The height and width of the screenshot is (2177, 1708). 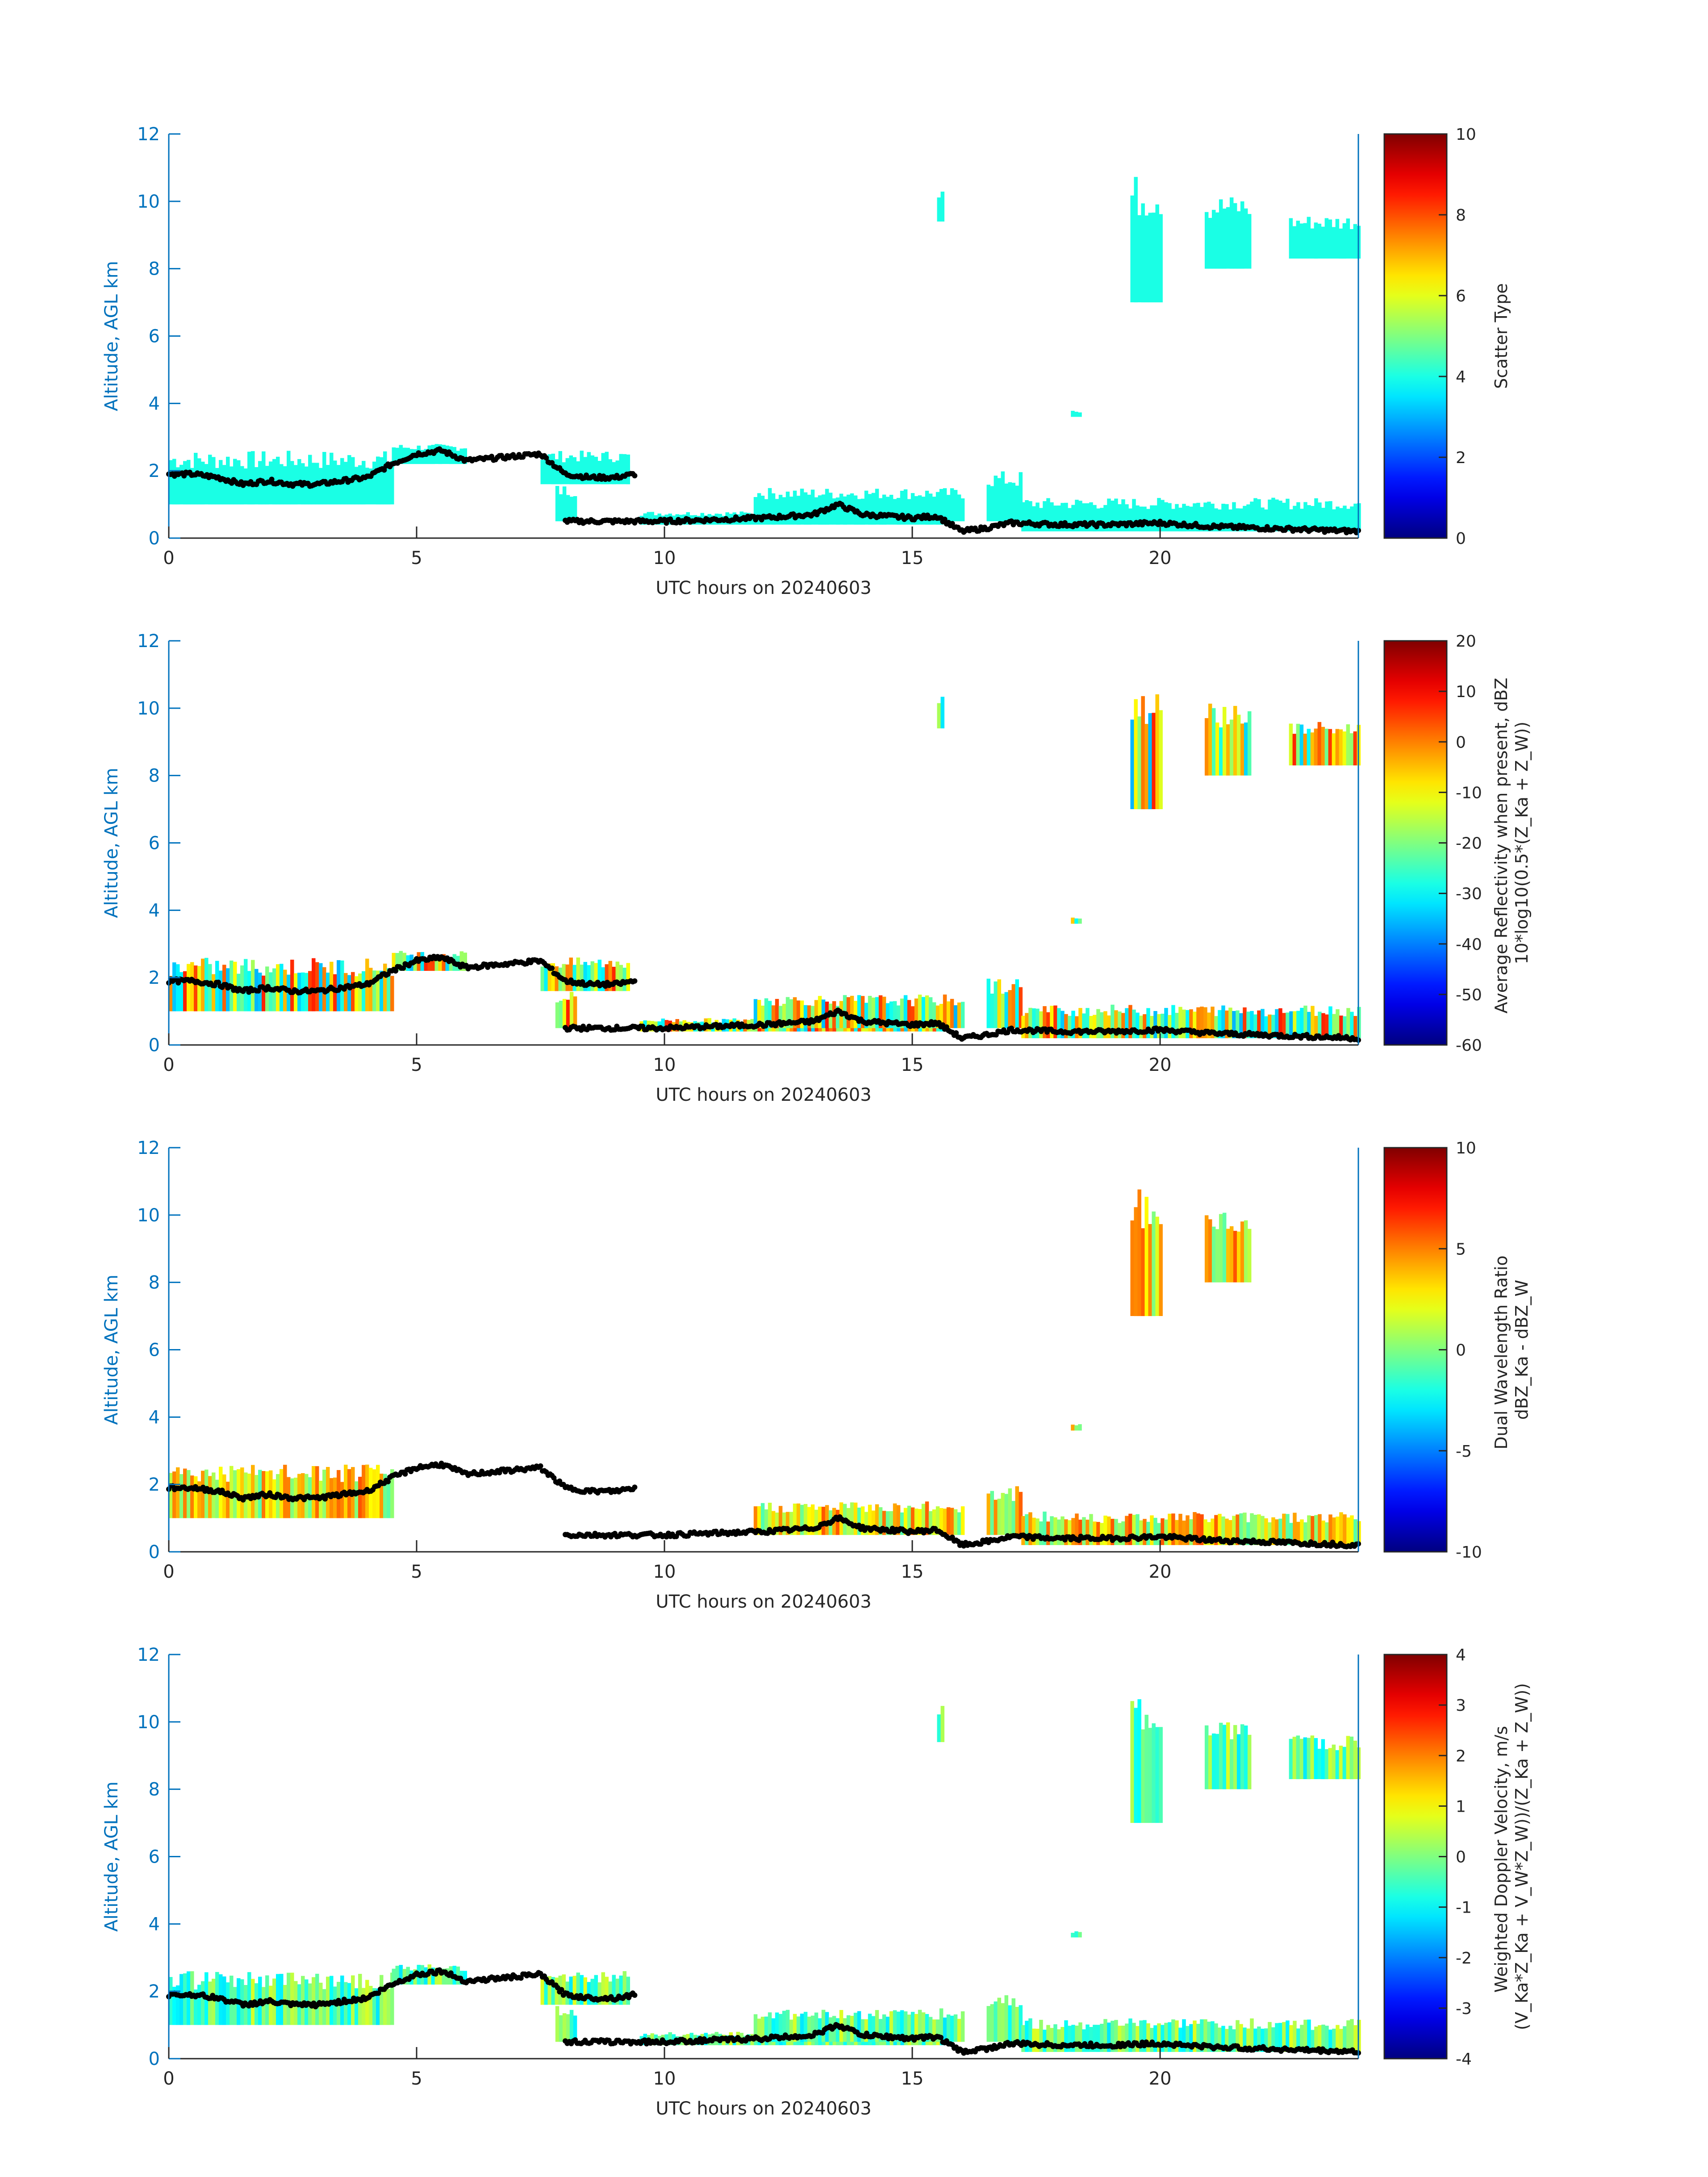 I want to click on x-tick-label: 15, so click(x=912, y=1065).